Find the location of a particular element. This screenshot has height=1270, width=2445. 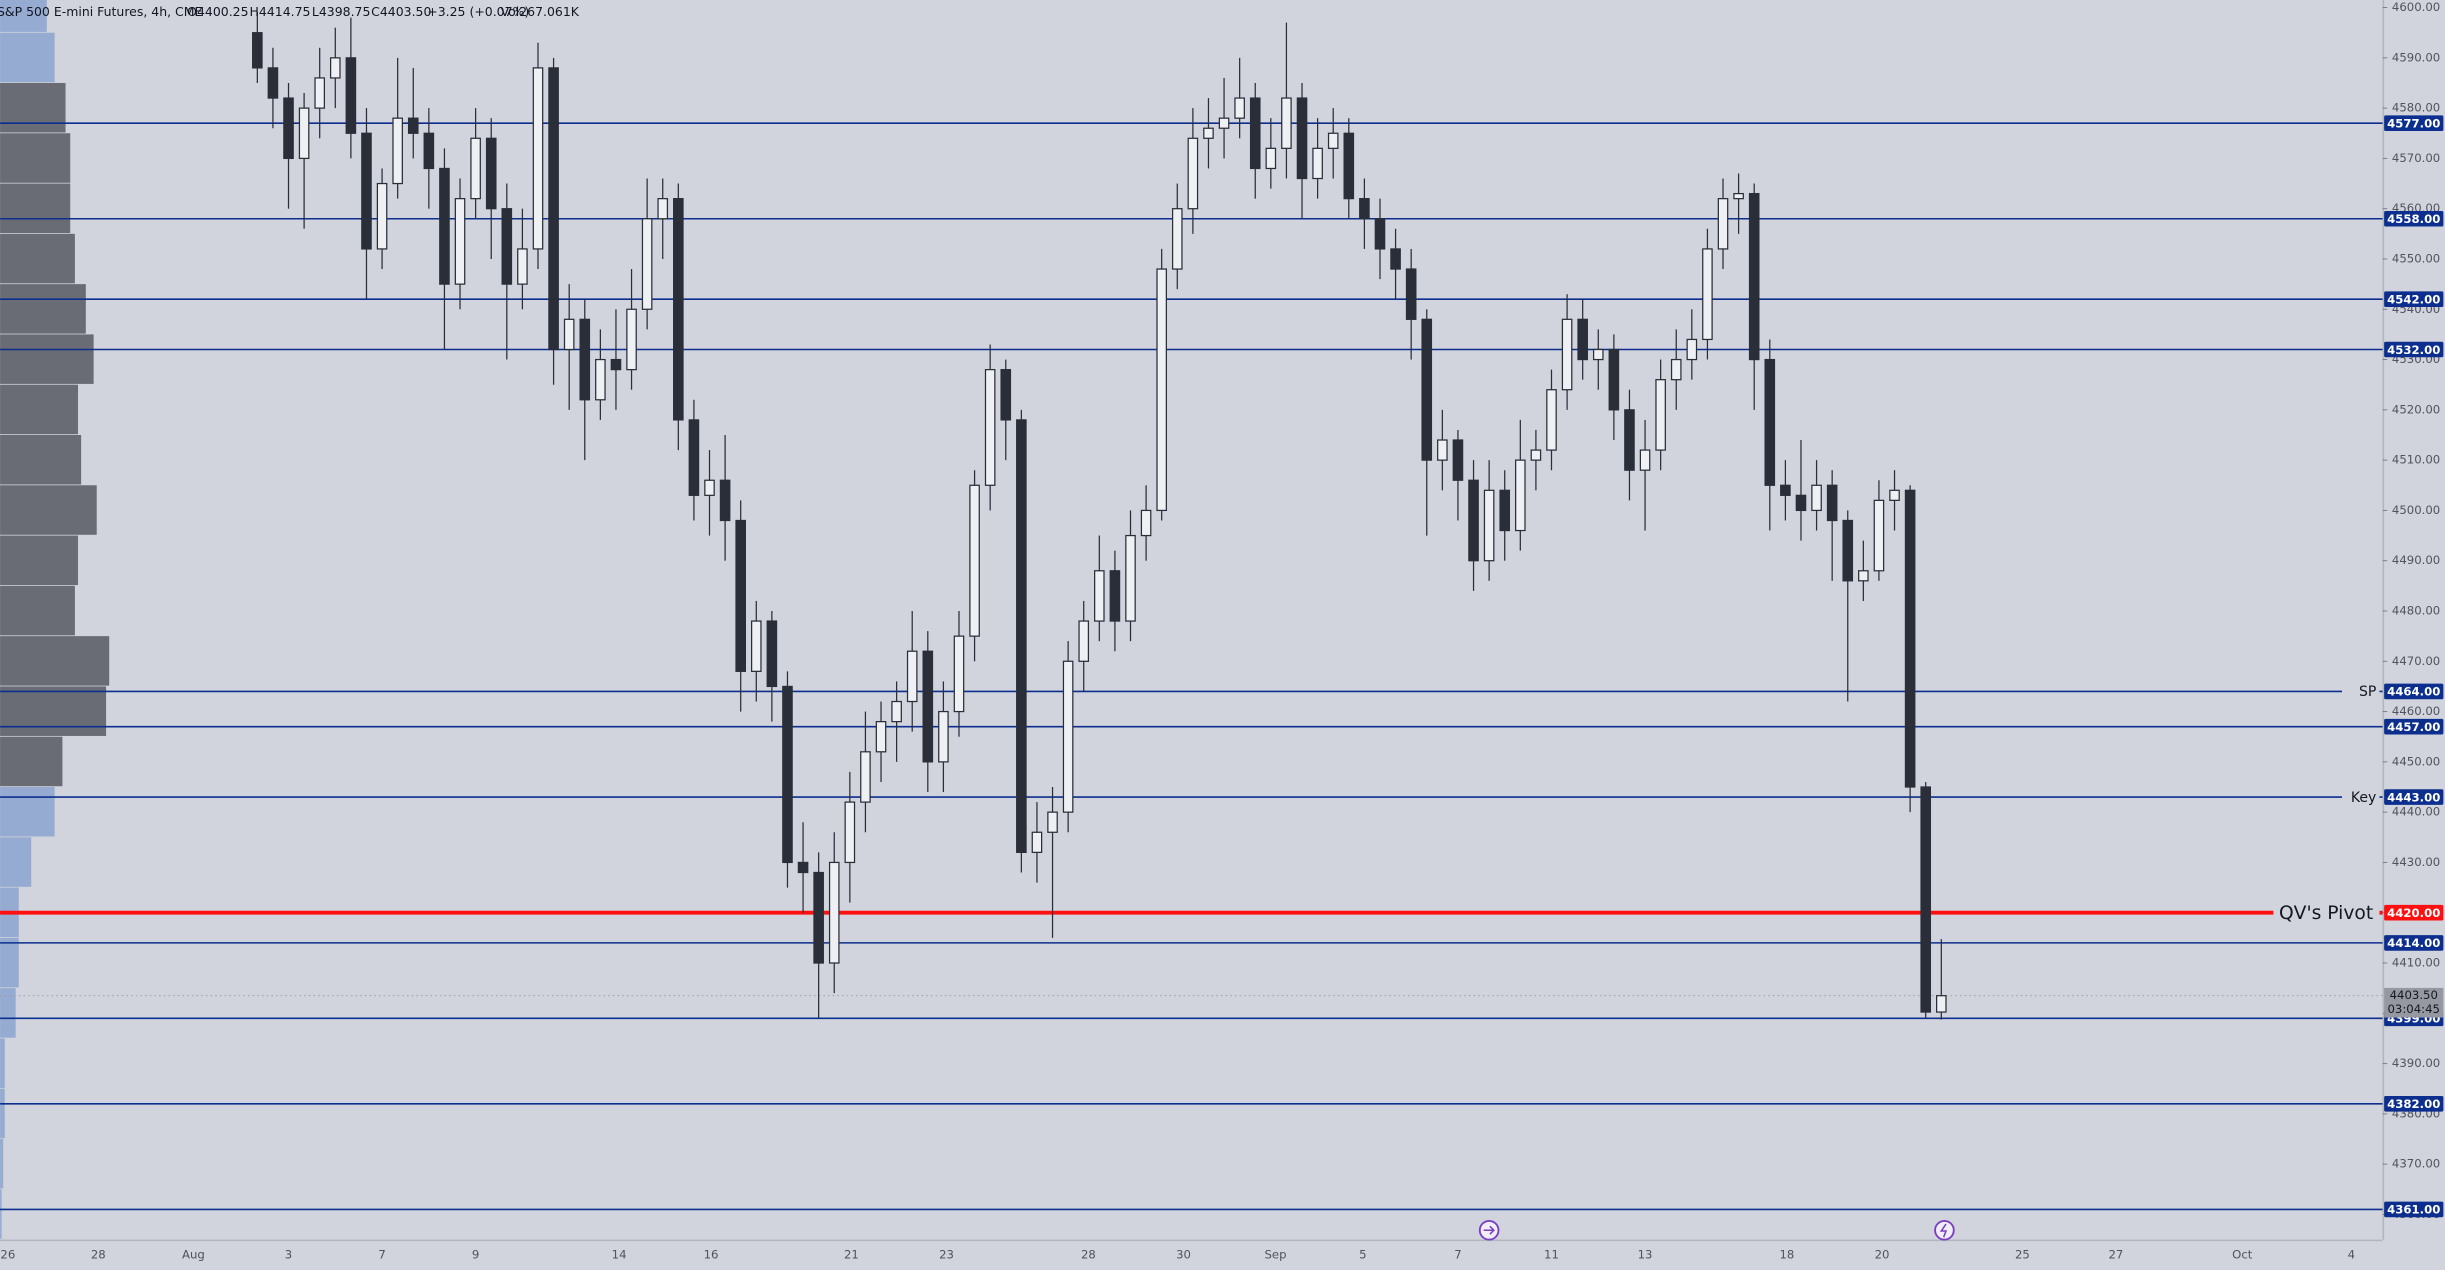

level-note-bg is located at coordinates (2361, 797).